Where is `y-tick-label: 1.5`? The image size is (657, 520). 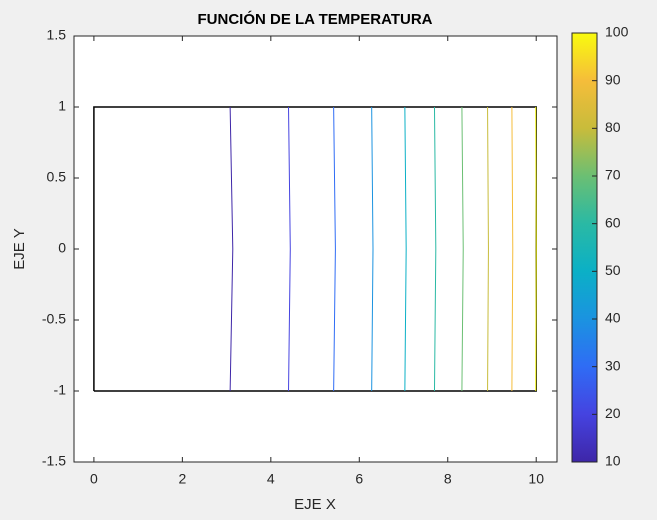 y-tick-label: 1.5 is located at coordinates (57, 35).